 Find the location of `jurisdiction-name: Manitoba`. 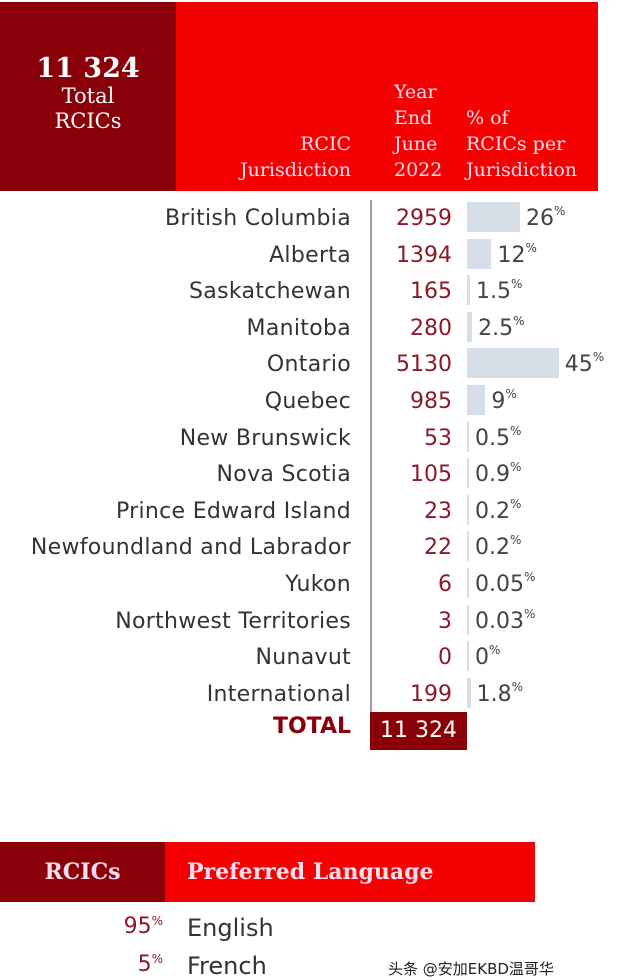

jurisdiction-name: Manitoba is located at coordinates (298, 328).